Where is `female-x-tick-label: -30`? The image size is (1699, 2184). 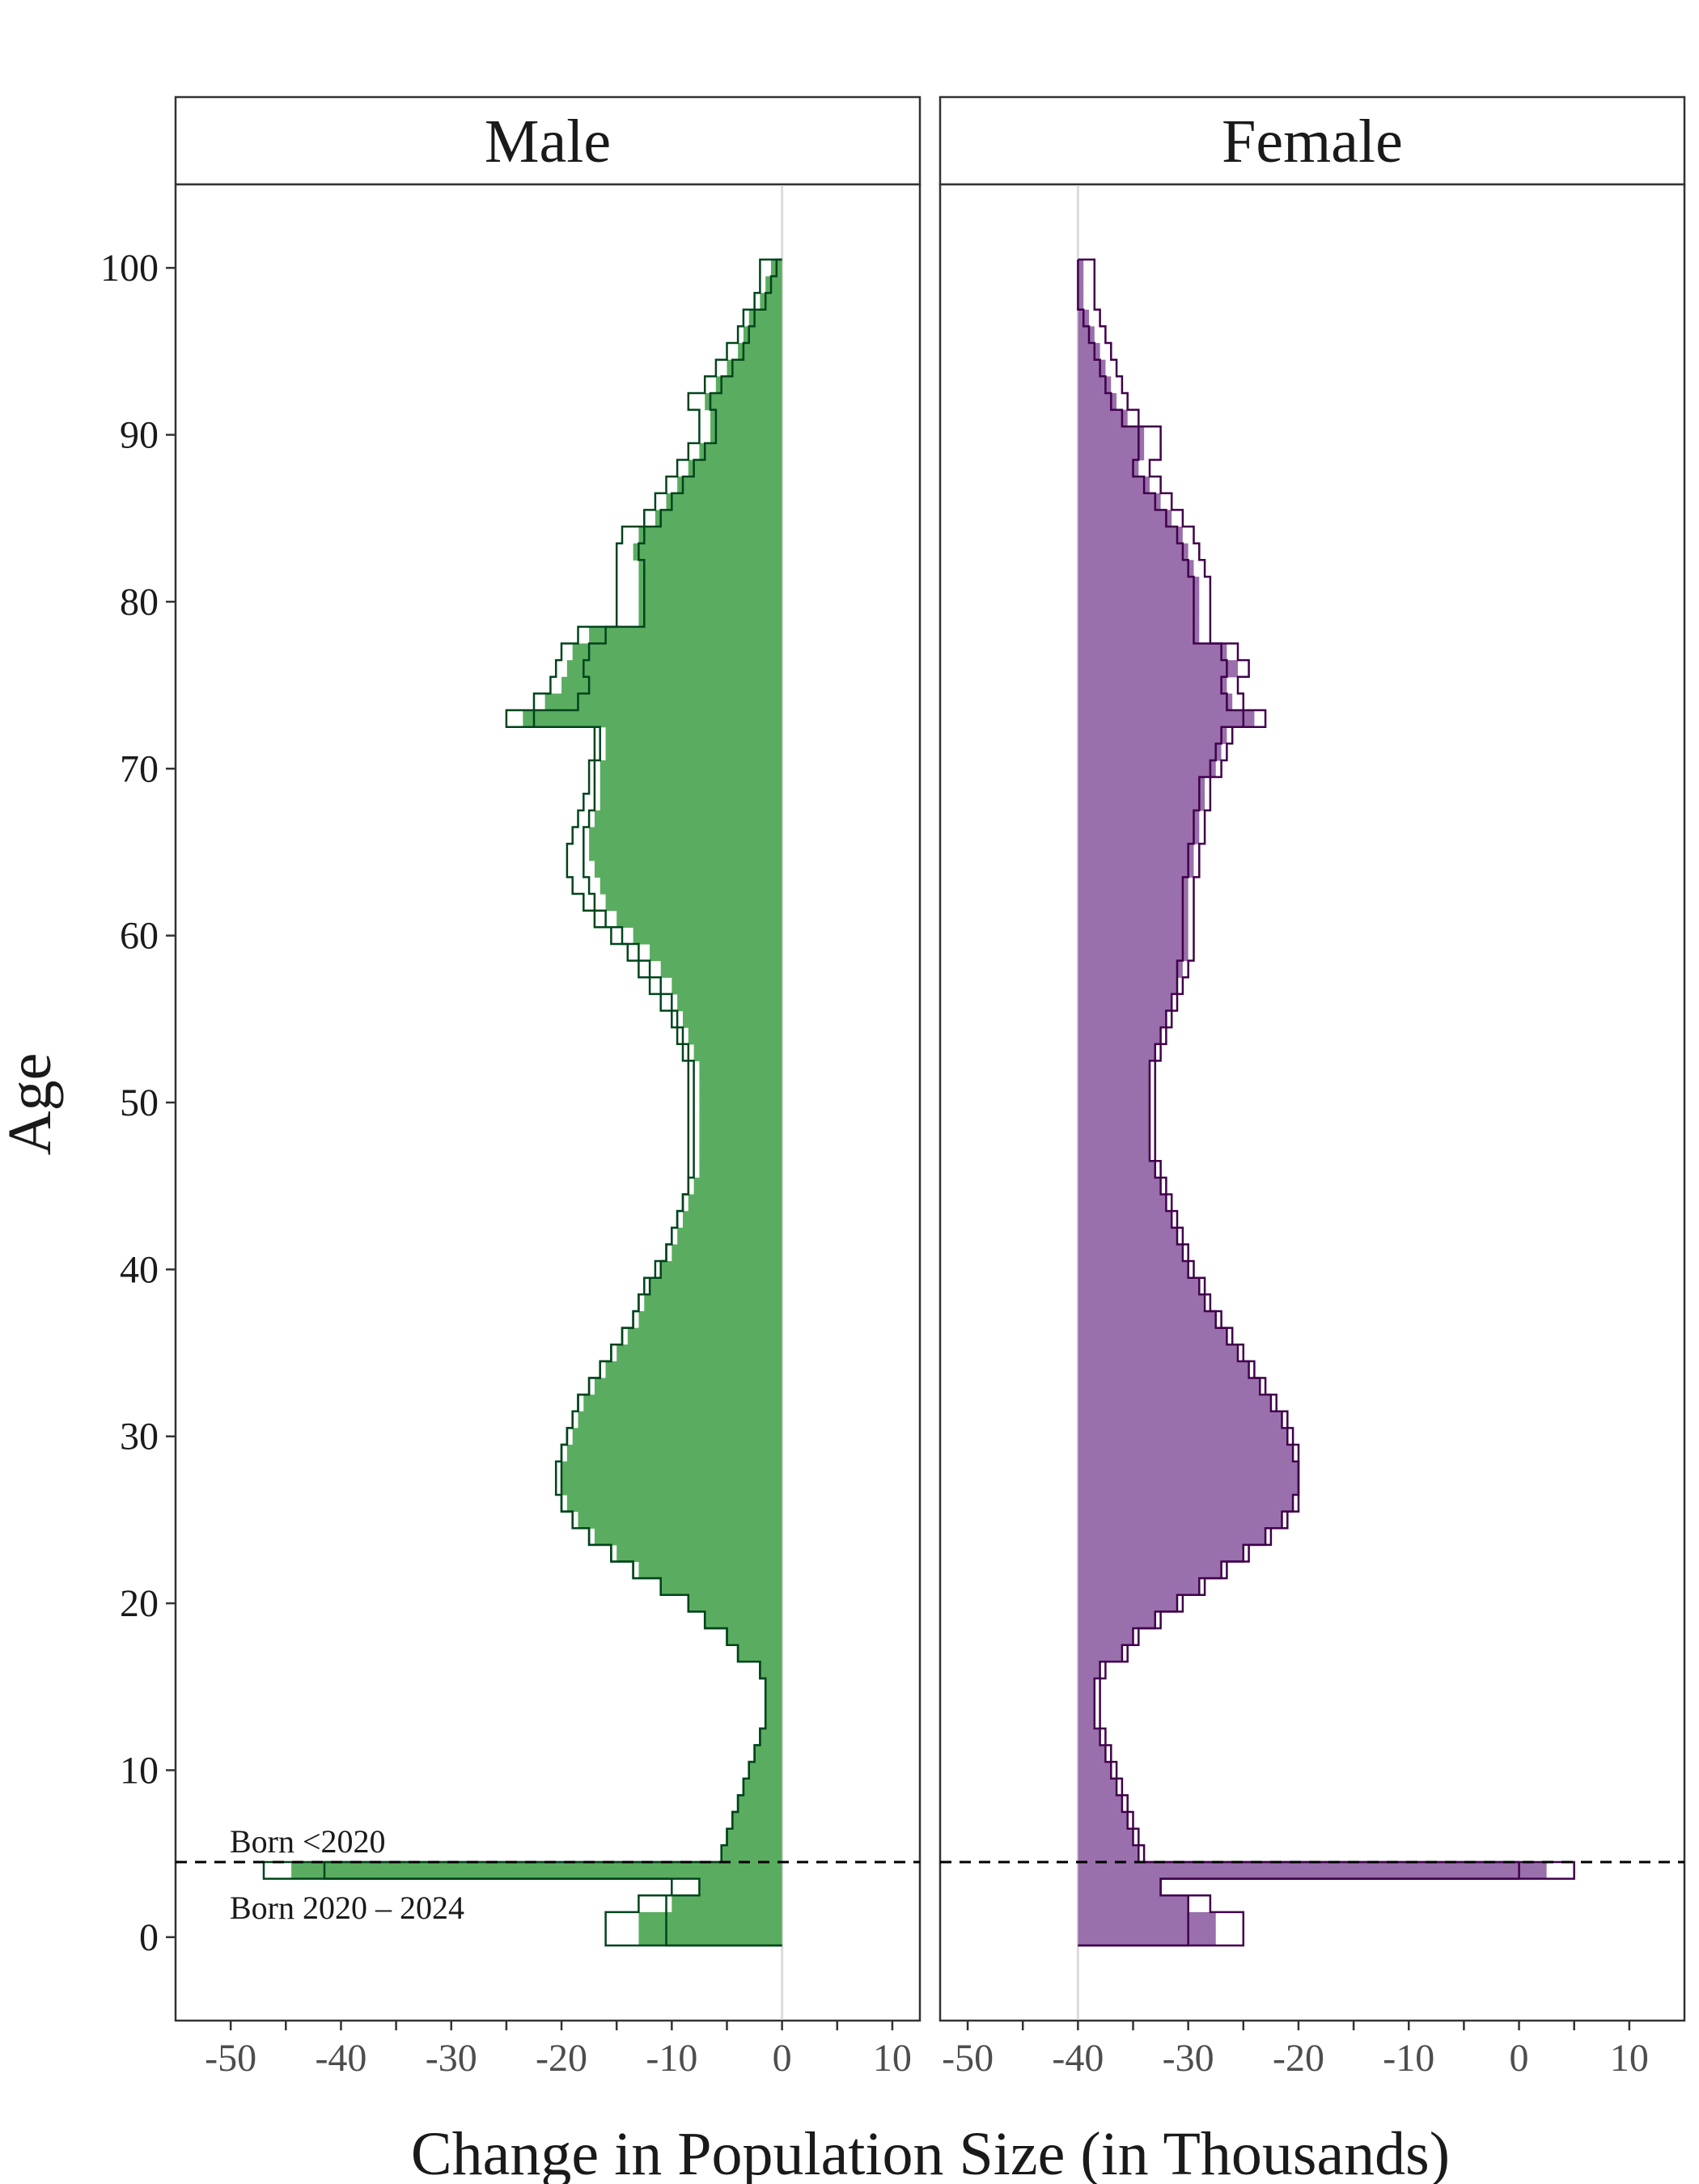
female-x-tick-label: -30 is located at coordinates (1188, 2058).